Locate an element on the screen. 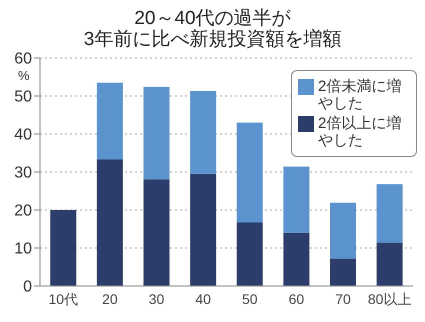  x-tick-label: 50 is located at coordinates (250, 298).